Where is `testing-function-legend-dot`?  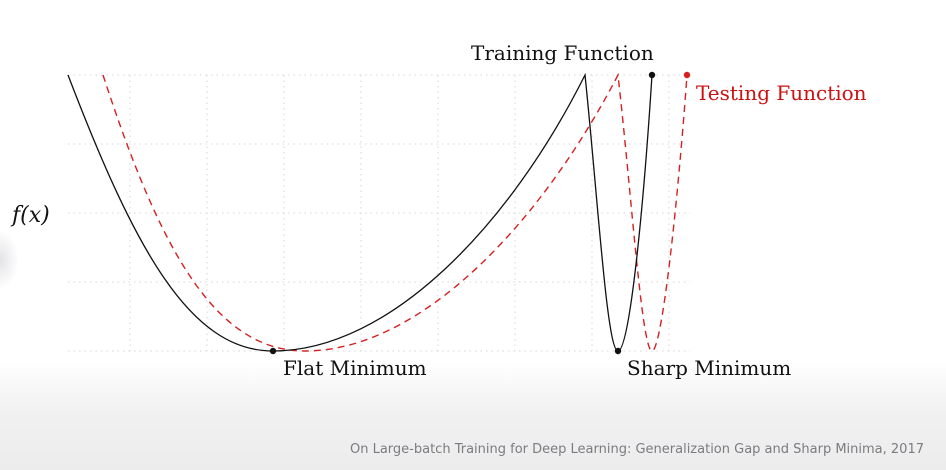 testing-function-legend-dot is located at coordinates (687, 75).